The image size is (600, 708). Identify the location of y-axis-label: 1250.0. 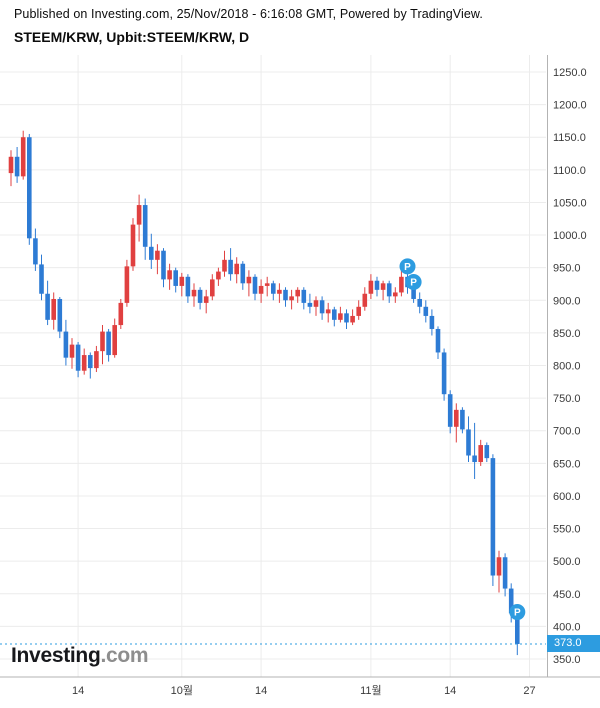
(570, 73).